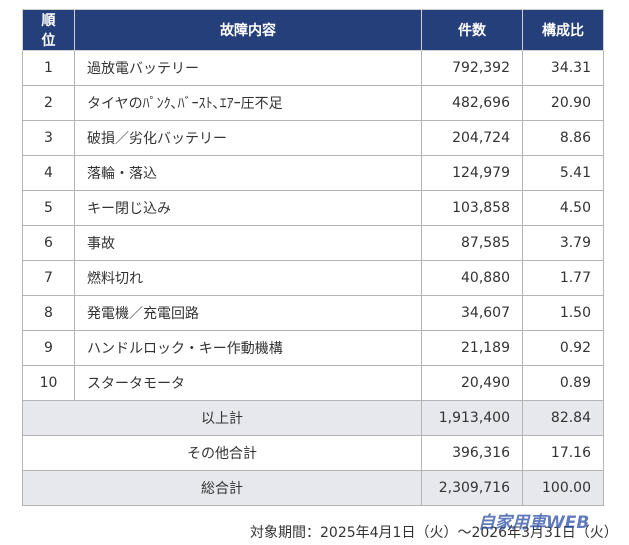  Describe the element at coordinates (472, 488) in the screenshot. I see `total-count-cell: 2,309,716` at that location.